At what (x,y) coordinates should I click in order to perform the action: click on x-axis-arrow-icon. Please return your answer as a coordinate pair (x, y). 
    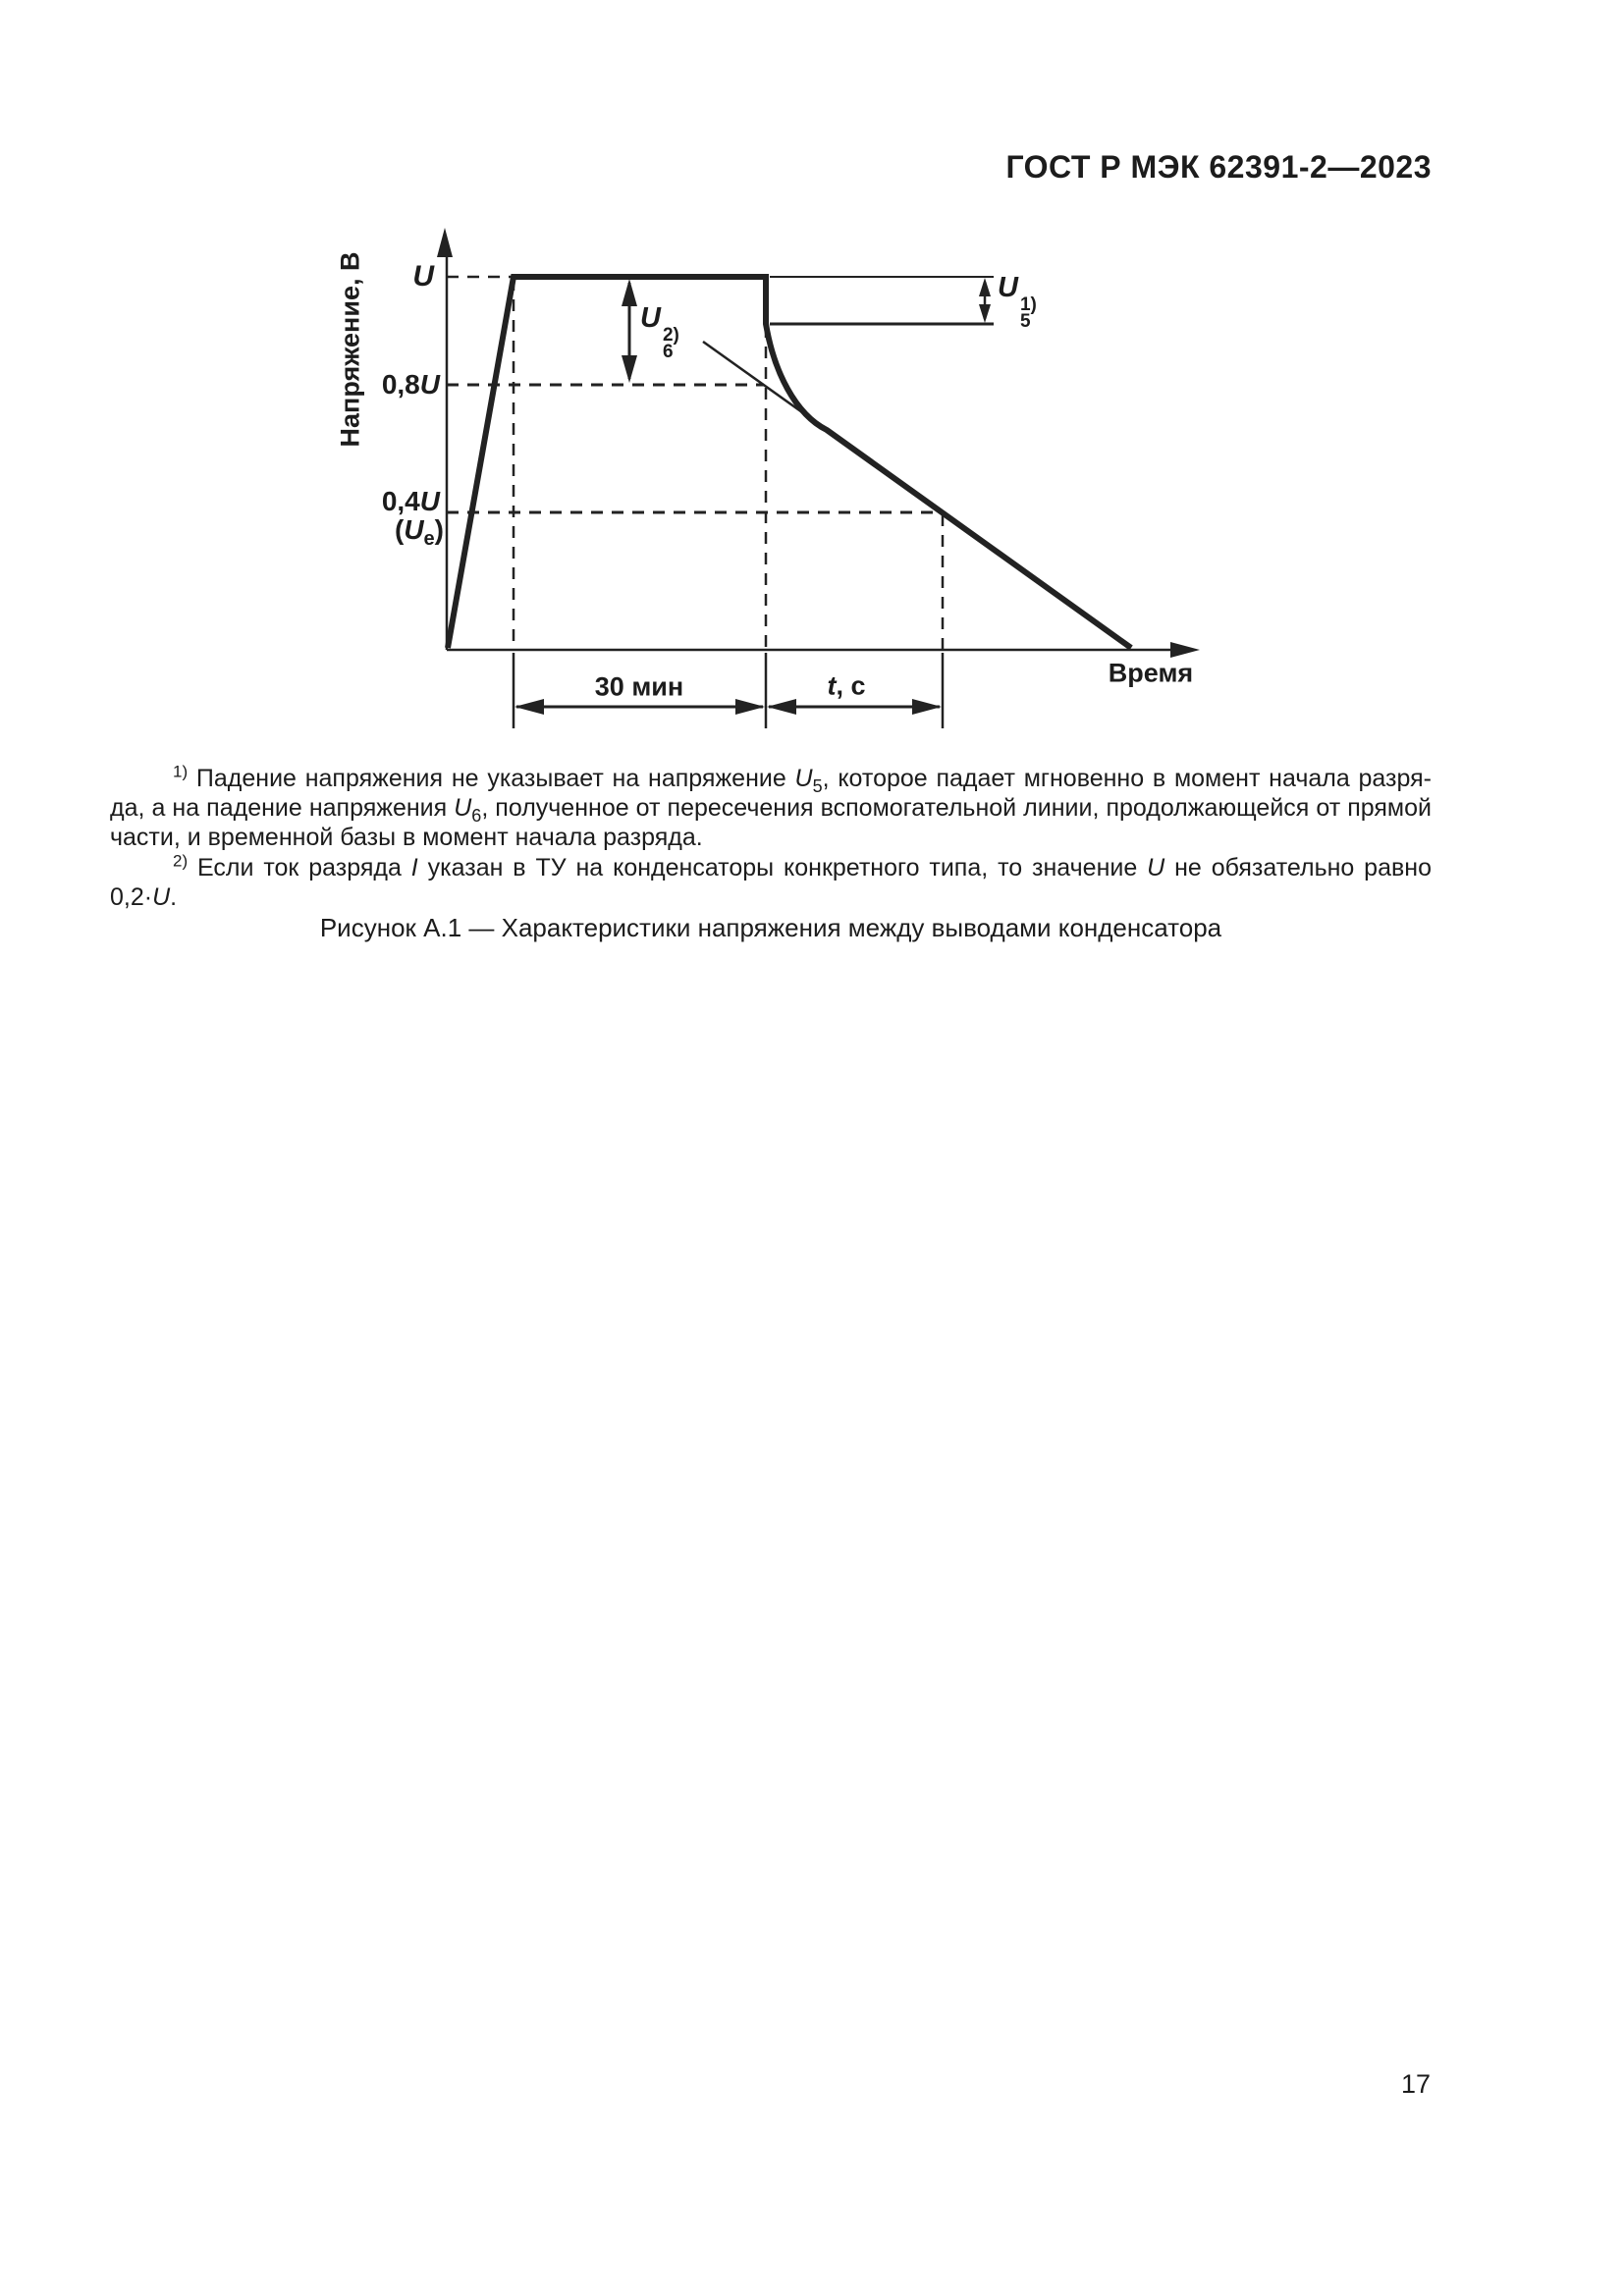
    Looking at the image, I should click on (1185, 650).